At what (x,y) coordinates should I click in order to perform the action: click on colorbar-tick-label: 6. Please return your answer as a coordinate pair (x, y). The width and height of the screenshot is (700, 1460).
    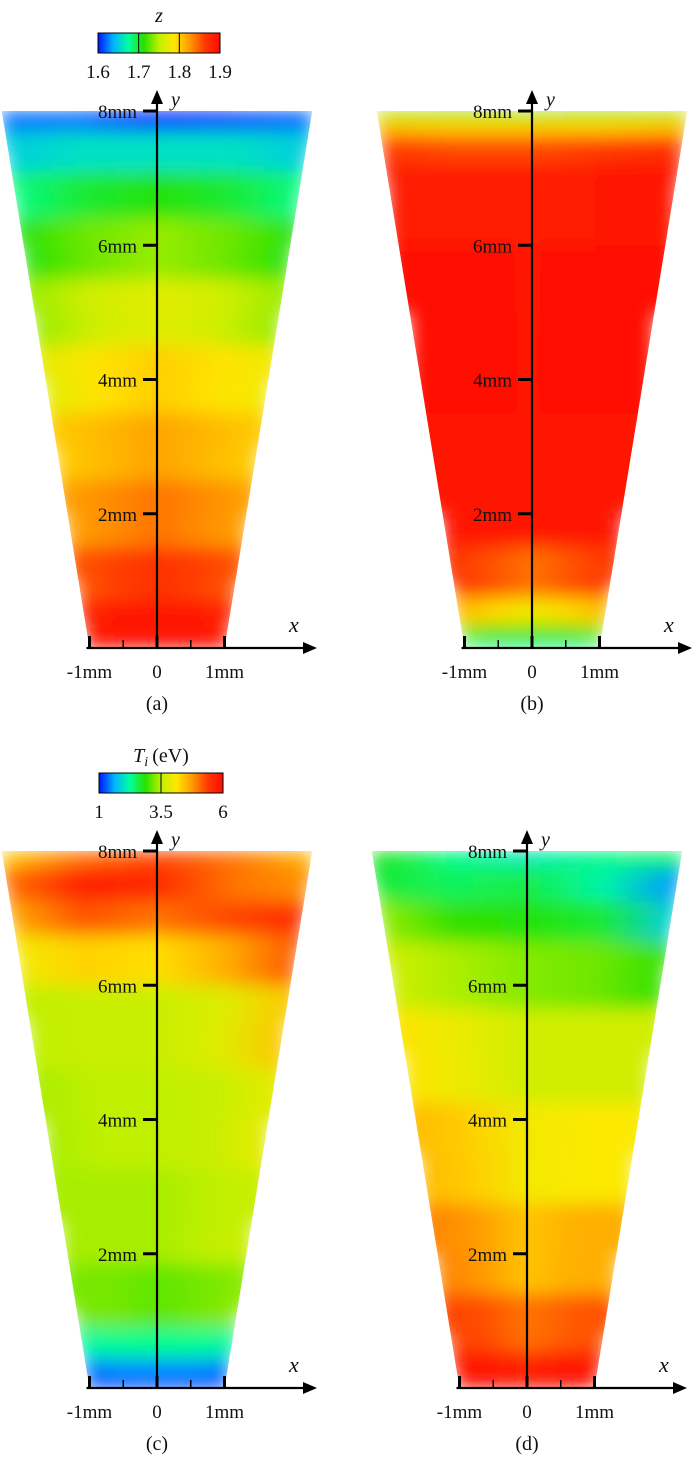
    Looking at the image, I should click on (223, 812).